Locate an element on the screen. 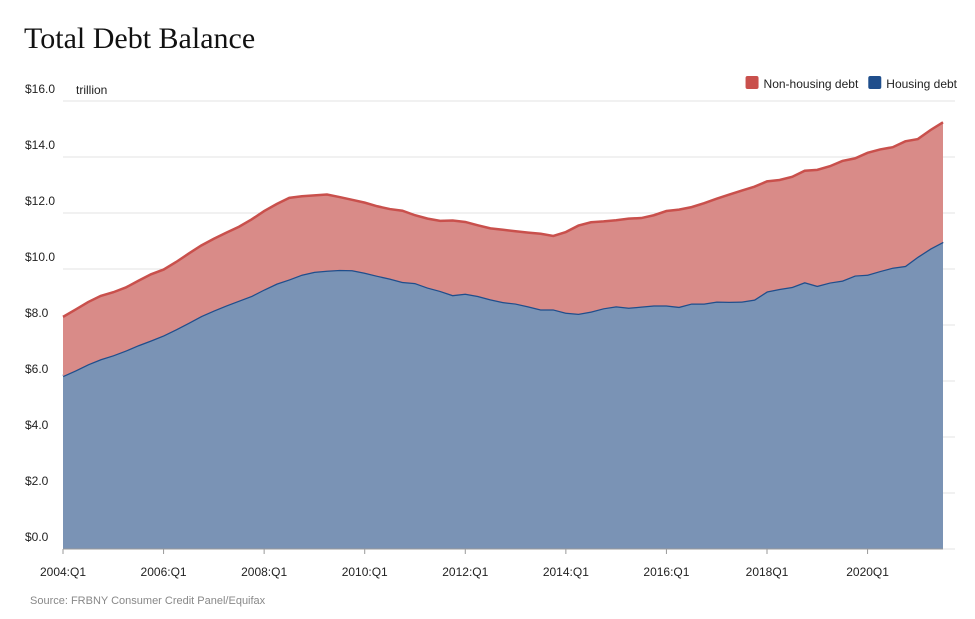 The height and width of the screenshot is (619, 975). x-tick-label: 2010:Q1 is located at coordinates (365, 572).